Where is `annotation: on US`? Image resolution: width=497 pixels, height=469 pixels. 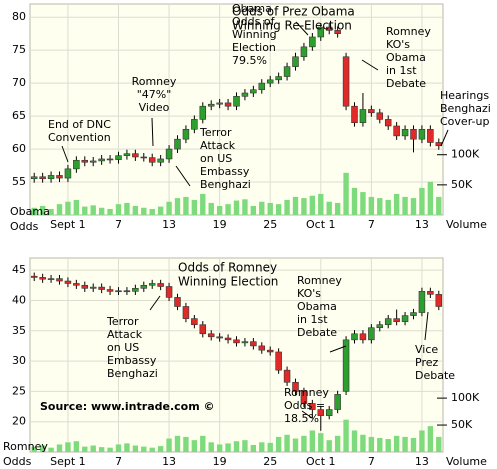
annotation: on US is located at coordinates (123, 347).